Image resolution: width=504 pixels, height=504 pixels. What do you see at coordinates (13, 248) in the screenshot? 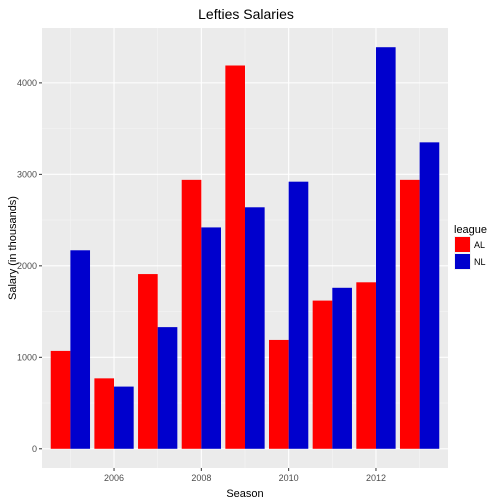
I see `y-axis-title: Salary (in thousands)` at bounding box center [13, 248].